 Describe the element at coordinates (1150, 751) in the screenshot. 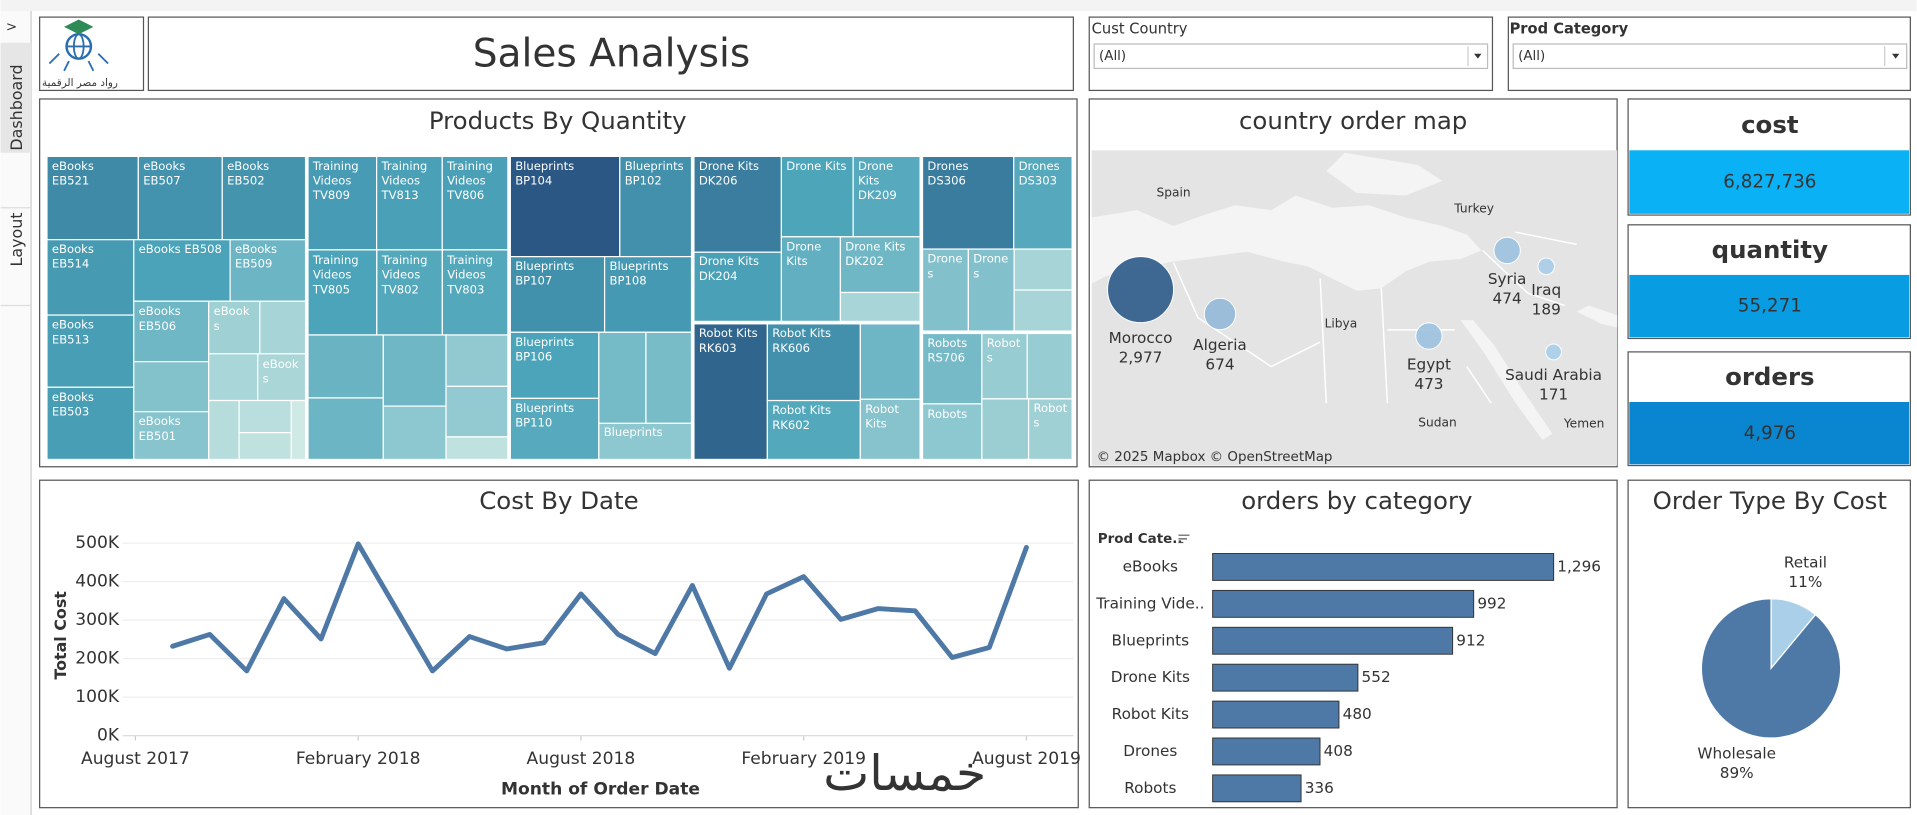

I see `category-label: Drones` at that location.